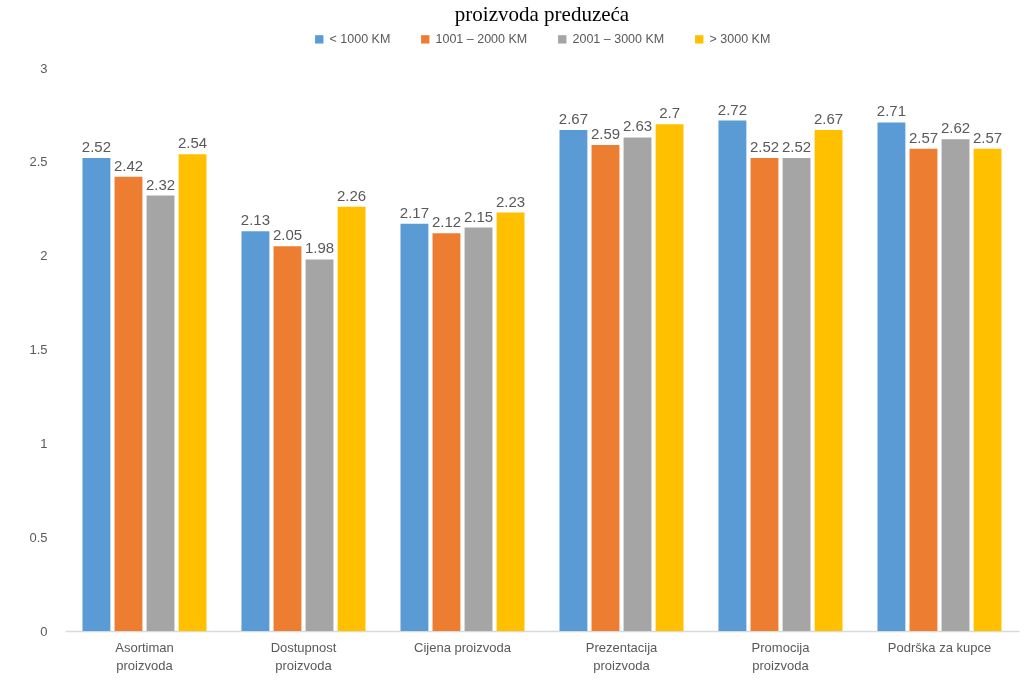 This screenshot has width=1033, height=682. Describe the element at coordinates (481, 39) in the screenshot. I see `legend-label: 1001 – 2000 KM` at that location.